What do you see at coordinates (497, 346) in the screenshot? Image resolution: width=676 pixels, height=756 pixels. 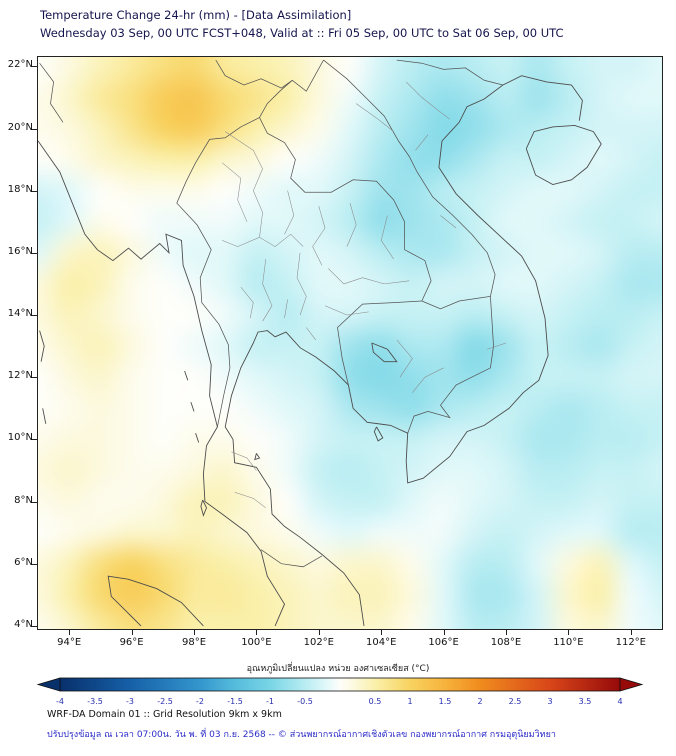 I see `map-outline-p22` at bounding box center [497, 346].